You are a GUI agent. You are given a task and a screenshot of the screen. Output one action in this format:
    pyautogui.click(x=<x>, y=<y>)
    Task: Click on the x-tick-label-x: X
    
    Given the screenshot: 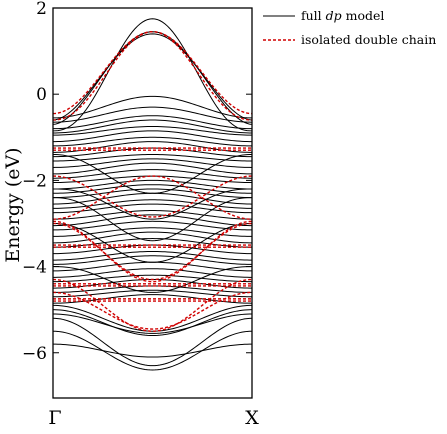 What is the action you would take?
    pyautogui.click(x=252, y=418)
    